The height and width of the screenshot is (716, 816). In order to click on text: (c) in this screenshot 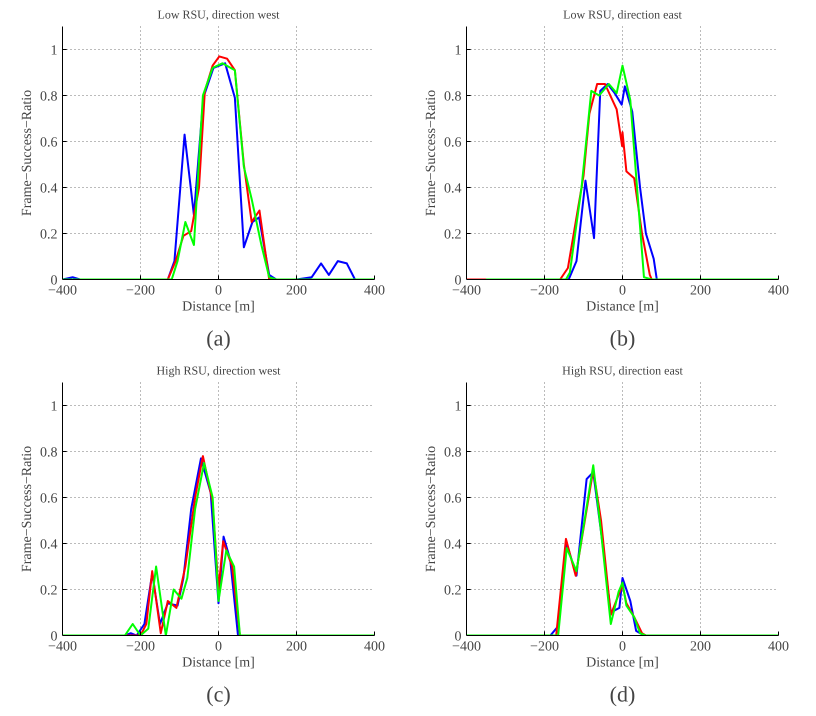, I will do `click(218, 694)`.